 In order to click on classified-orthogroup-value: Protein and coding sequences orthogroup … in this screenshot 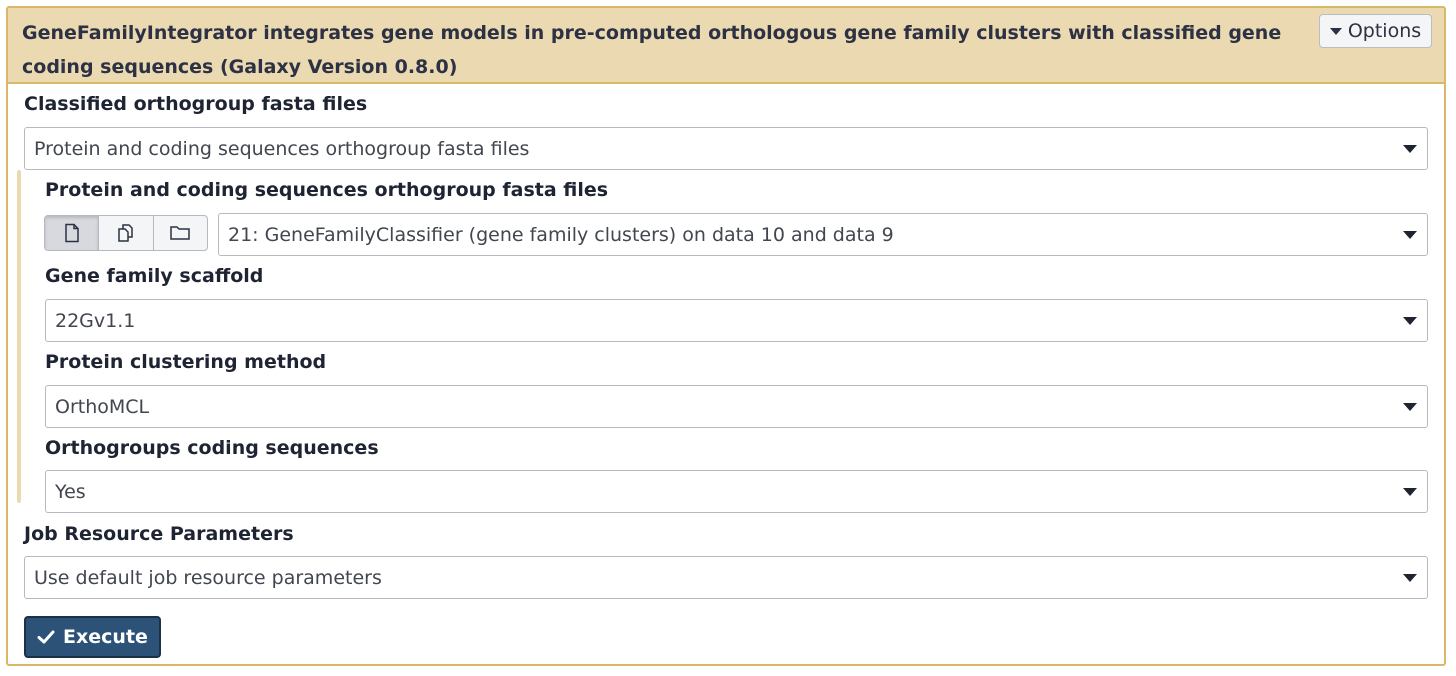, I will do `click(282, 148)`.